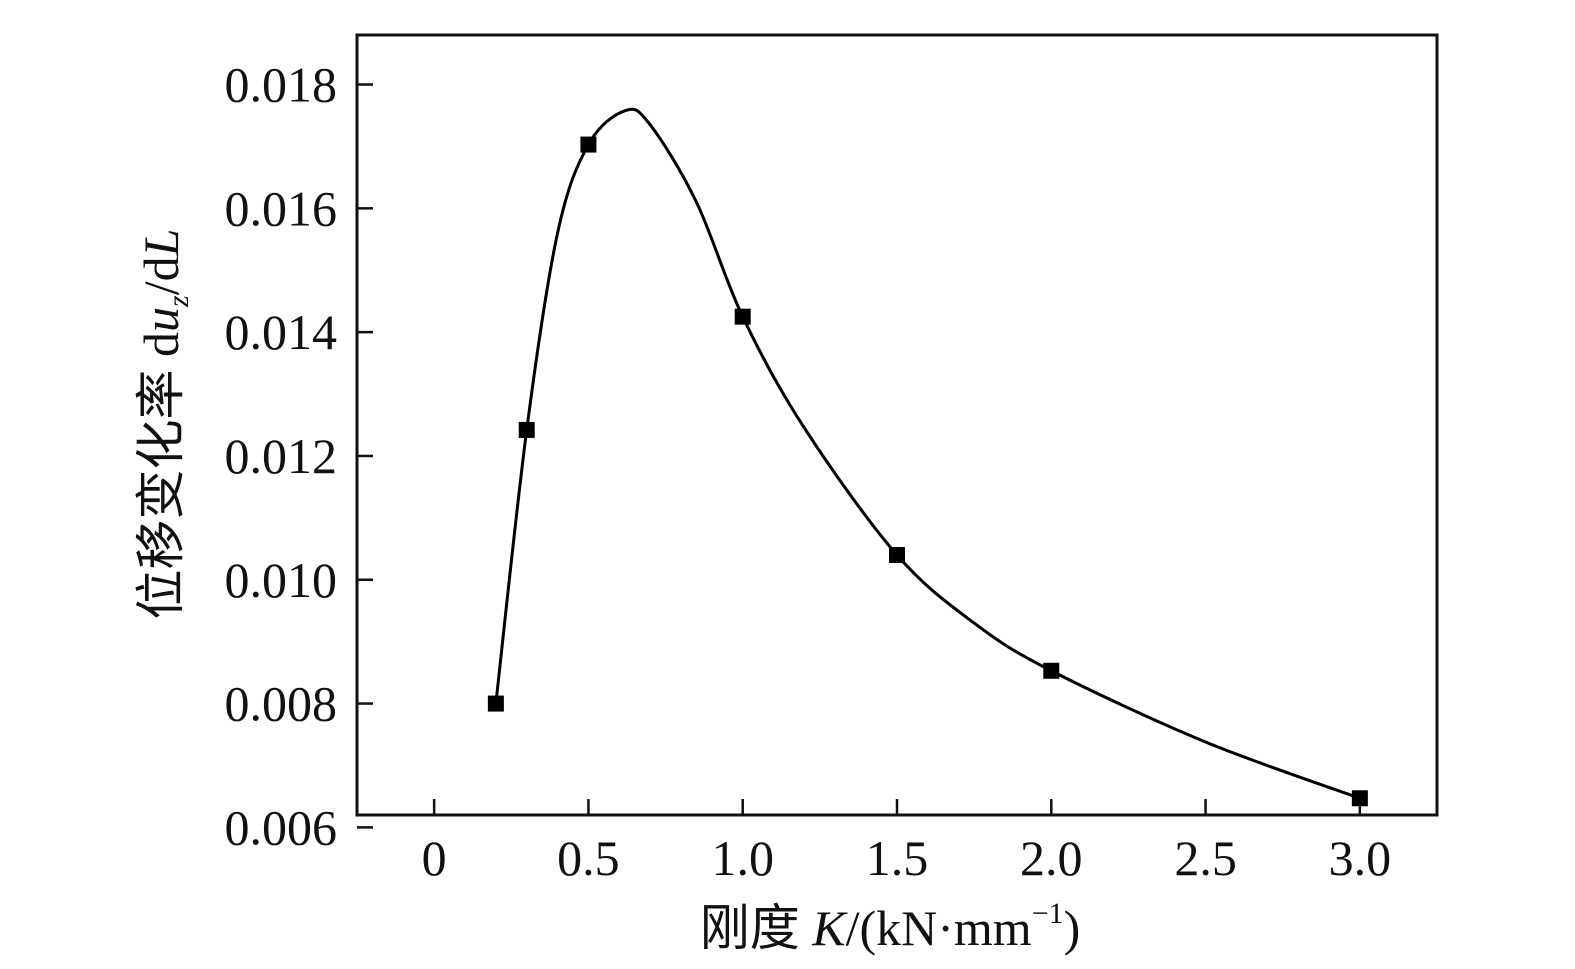 The width and height of the screenshot is (1575, 969). What do you see at coordinates (281, 332) in the screenshot?
I see `y-tick-label: 0.014` at bounding box center [281, 332].